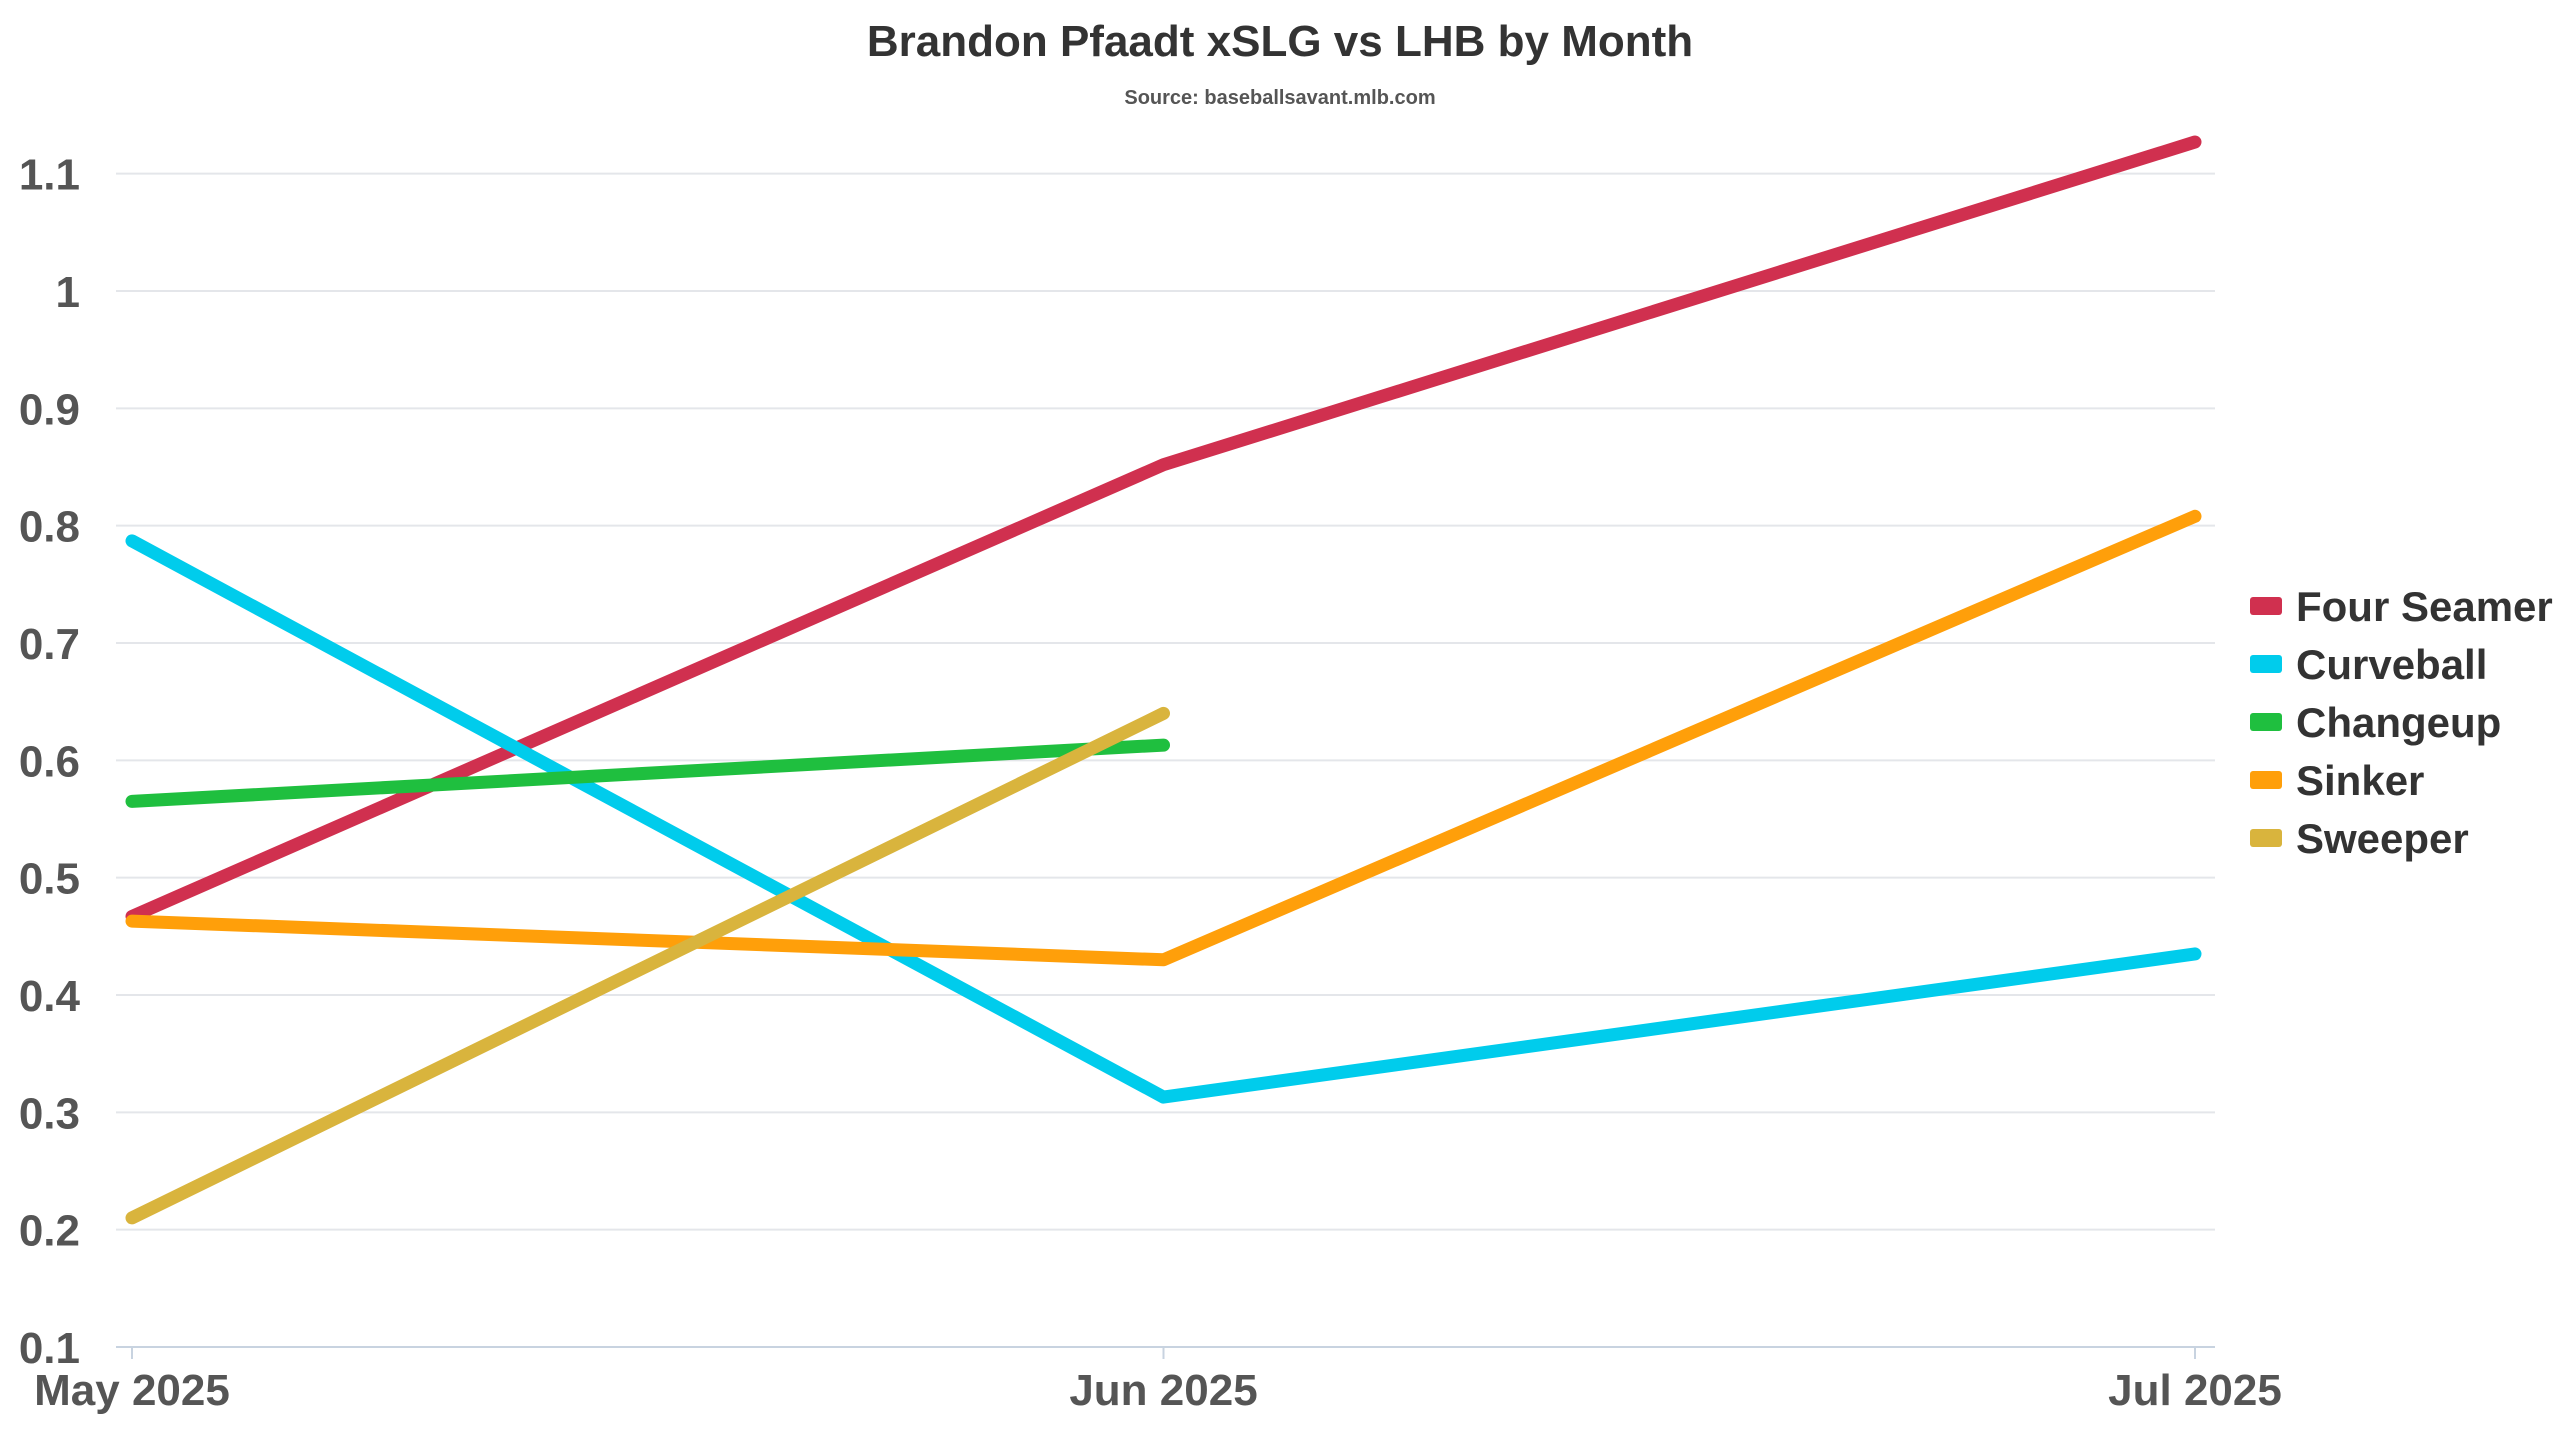  I want to click on y-tick-label: 0.4, so click(50, 996).